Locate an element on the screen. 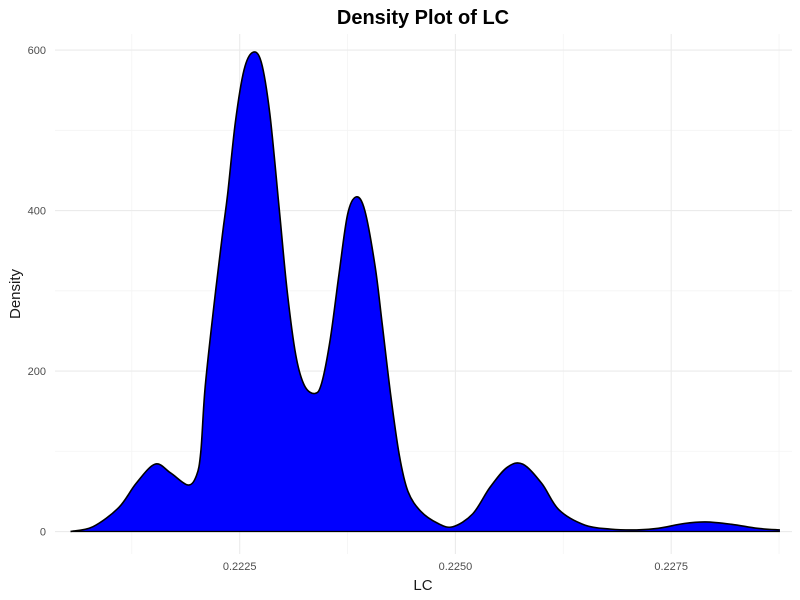 Image resolution: width=800 pixels, height=600 pixels. y-axis-label: Density is located at coordinates (15, 293).